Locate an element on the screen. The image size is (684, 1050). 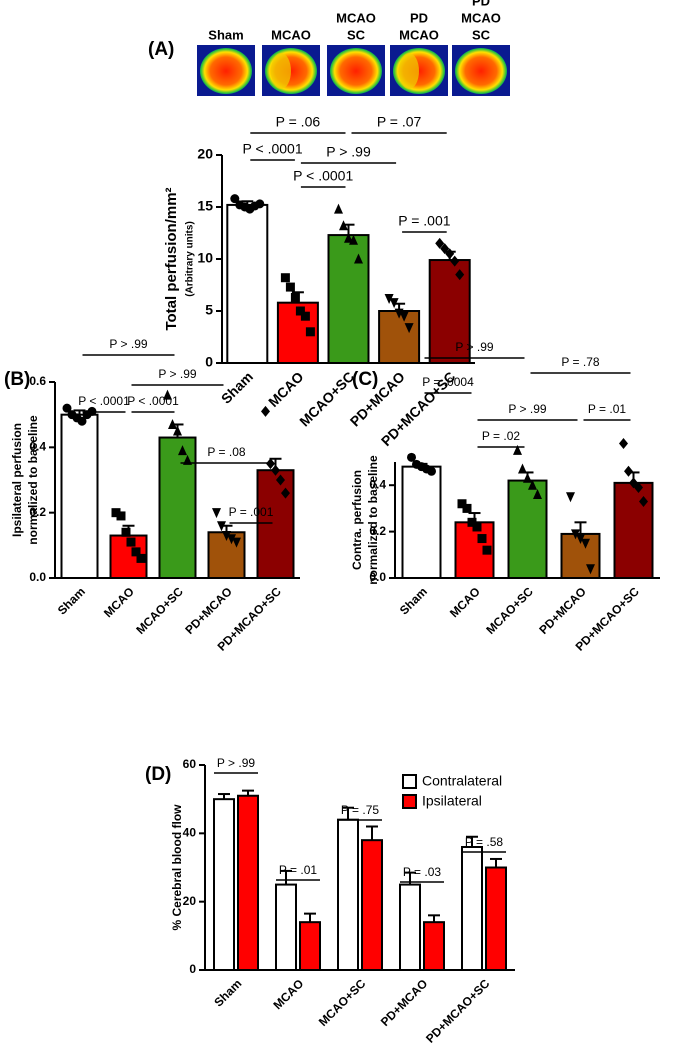
p-value: P = .03 is located at coordinates (422, 872).